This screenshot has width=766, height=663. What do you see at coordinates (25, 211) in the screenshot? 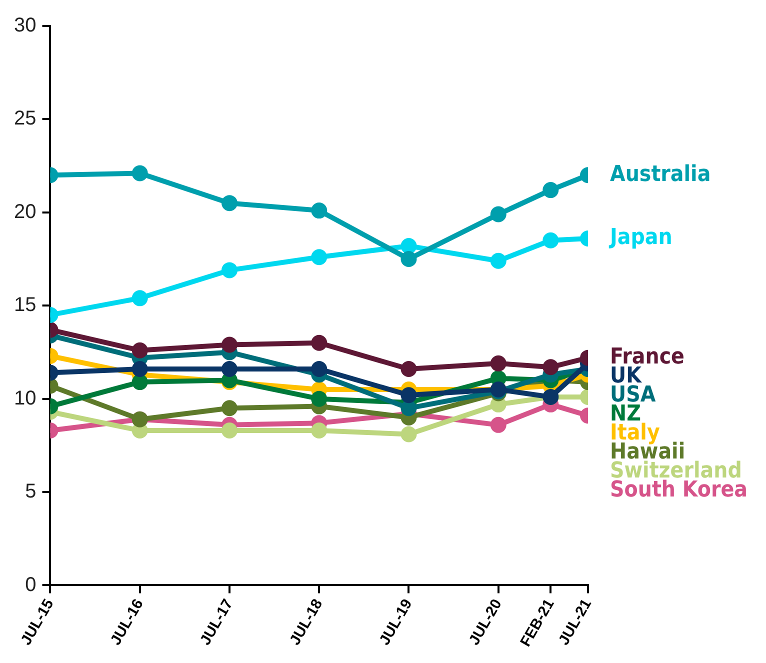
I see `y-tick-label: 20` at bounding box center [25, 211].